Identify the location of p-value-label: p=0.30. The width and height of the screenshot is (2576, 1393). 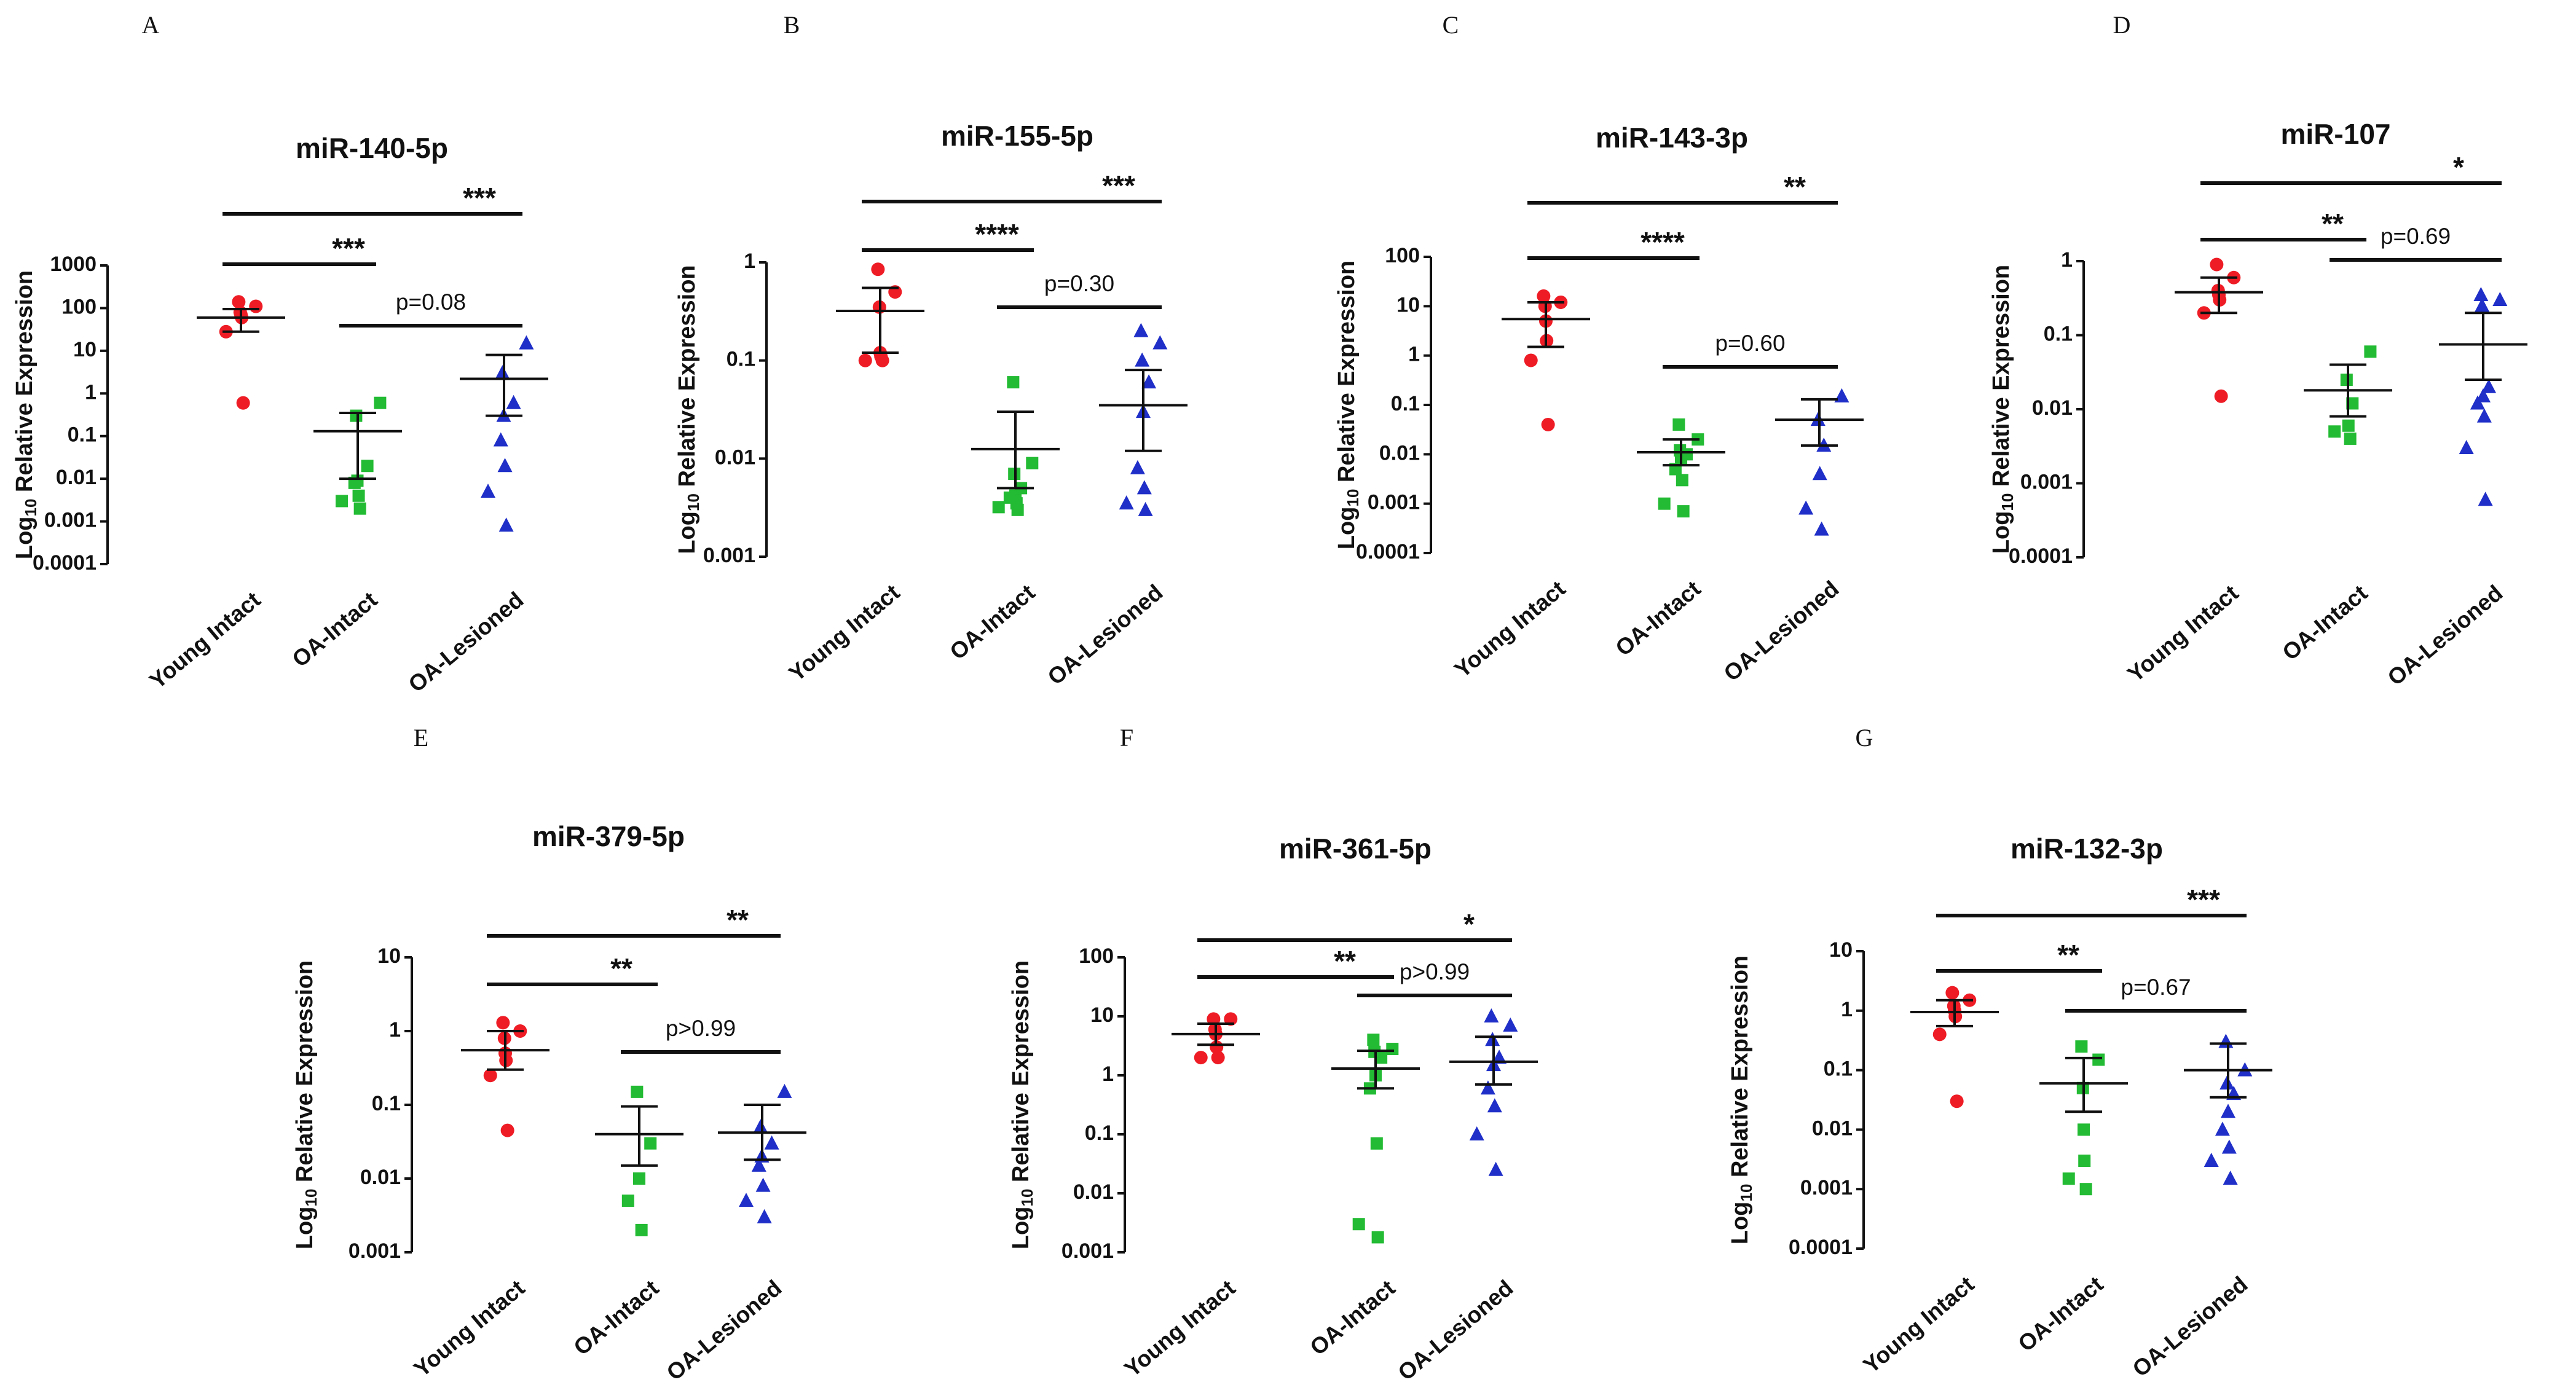
(1079, 284).